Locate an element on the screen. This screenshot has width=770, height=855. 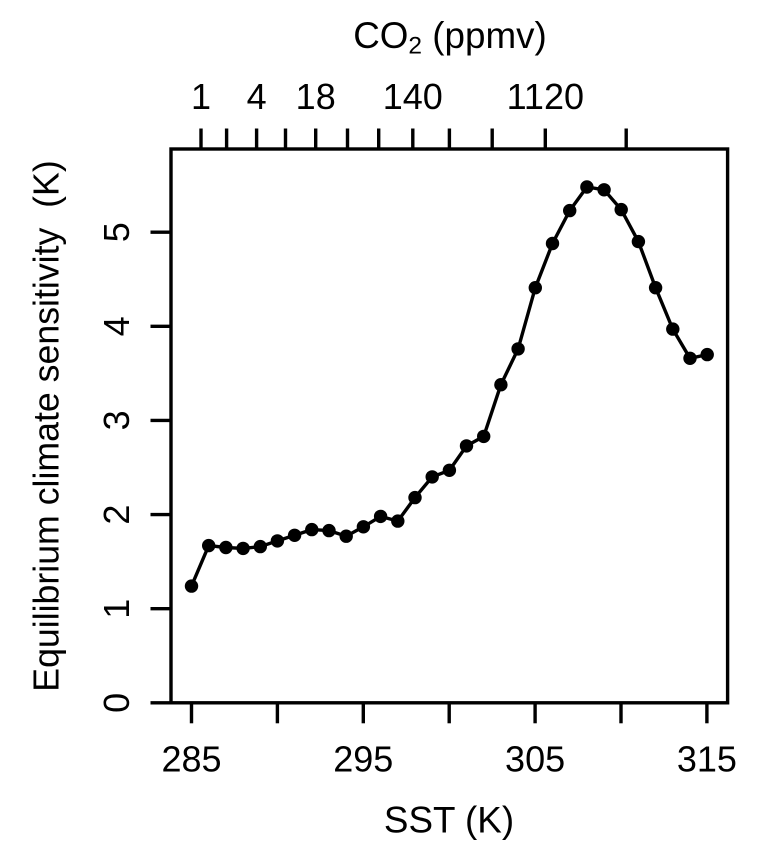
svg-text: 315 is located at coordinates (707, 758).